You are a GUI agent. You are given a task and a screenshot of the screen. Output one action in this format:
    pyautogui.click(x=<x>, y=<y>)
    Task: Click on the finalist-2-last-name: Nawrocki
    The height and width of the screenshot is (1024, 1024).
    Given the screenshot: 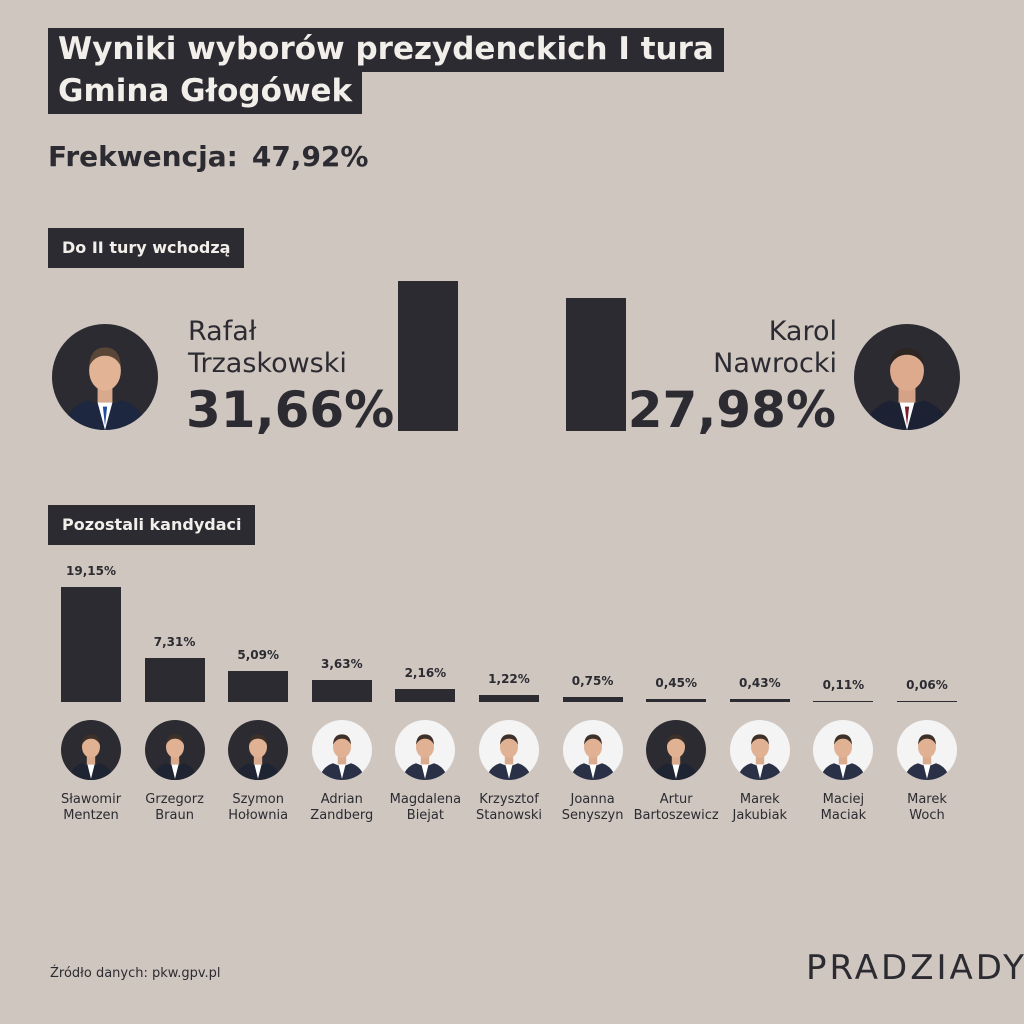 What is the action you would take?
    pyautogui.click(x=775, y=363)
    